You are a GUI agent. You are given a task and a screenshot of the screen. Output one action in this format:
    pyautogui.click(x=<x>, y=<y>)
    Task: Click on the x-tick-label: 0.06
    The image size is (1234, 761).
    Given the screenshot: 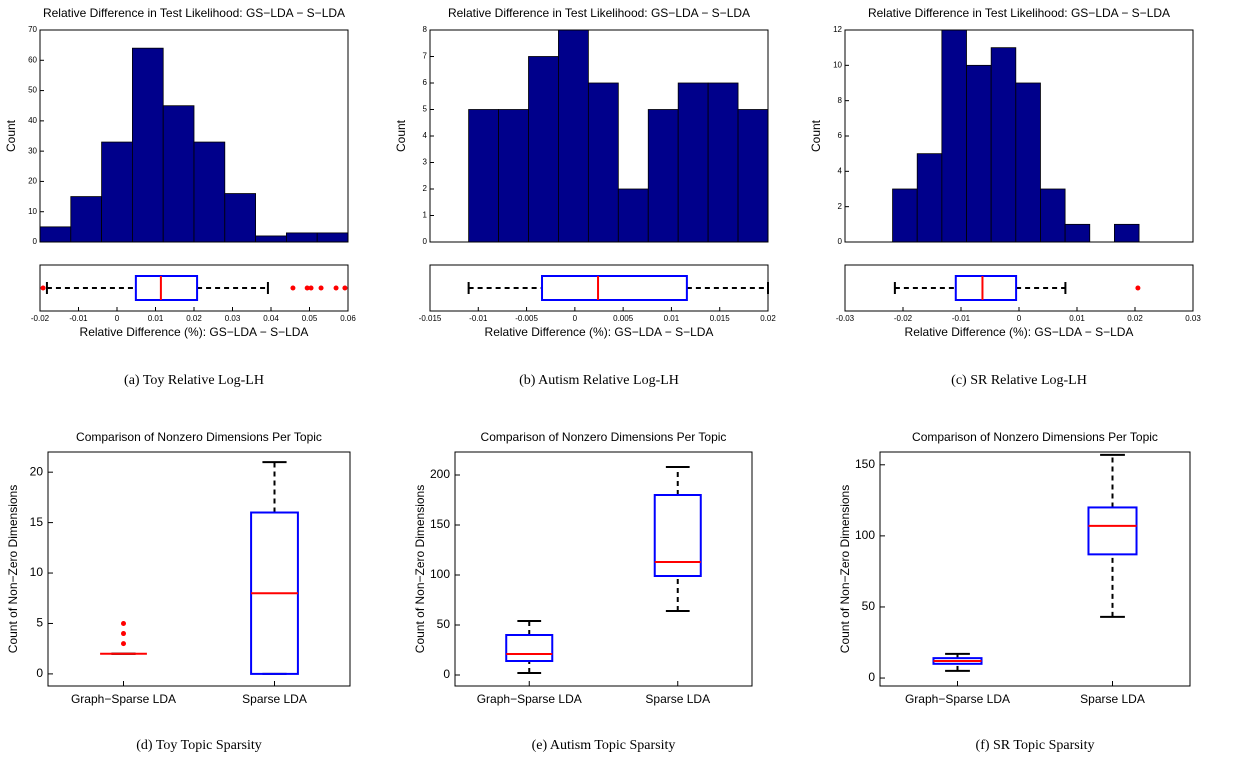 What is the action you would take?
    pyautogui.click(x=348, y=318)
    